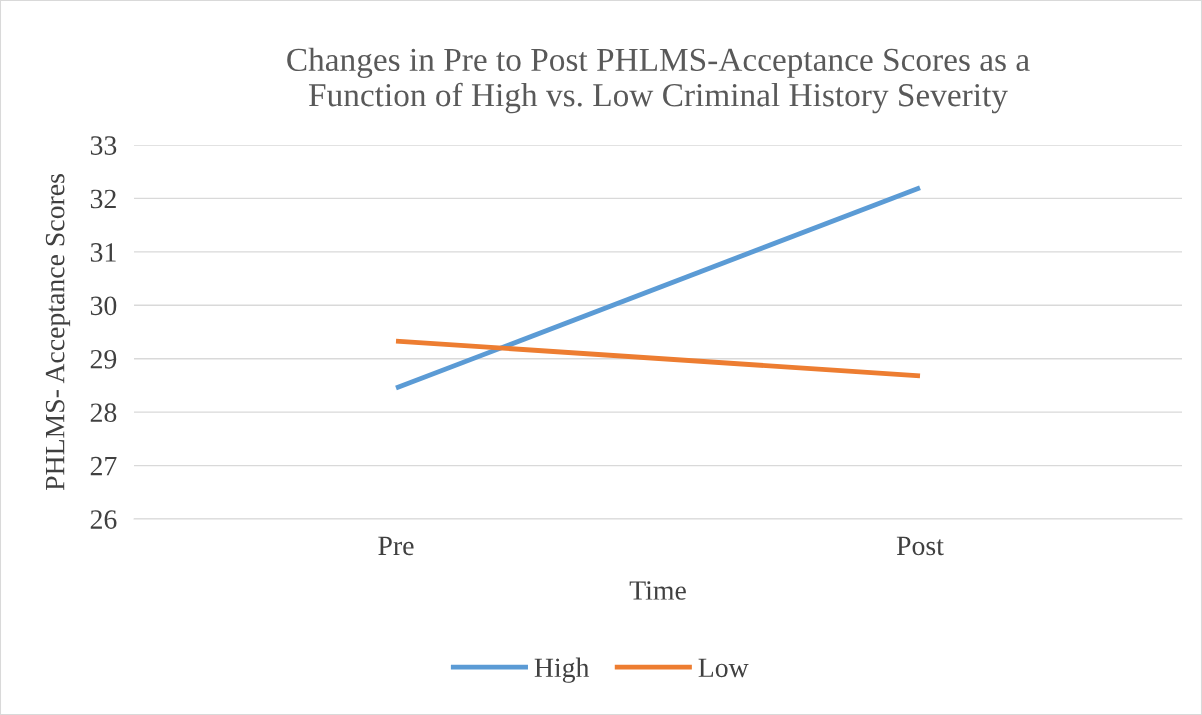  Describe the element at coordinates (396, 546) in the screenshot. I see `x-tick-label: Pre` at that location.